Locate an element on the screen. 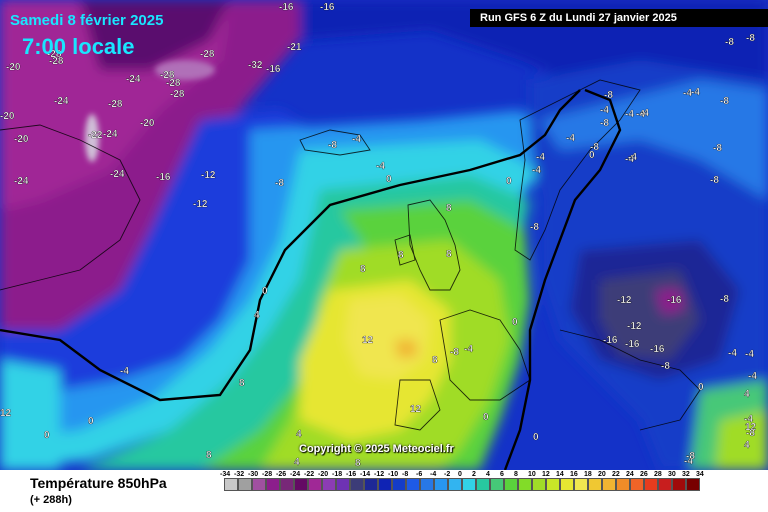 This screenshot has width=768, height=512. scale-label: -32 is located at coordinates (239, 474).